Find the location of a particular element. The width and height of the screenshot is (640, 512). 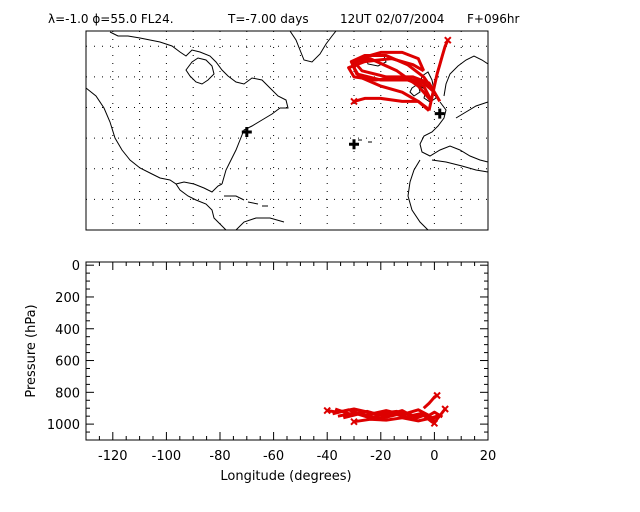

map-trajectories is located at coordinates (399, 74).